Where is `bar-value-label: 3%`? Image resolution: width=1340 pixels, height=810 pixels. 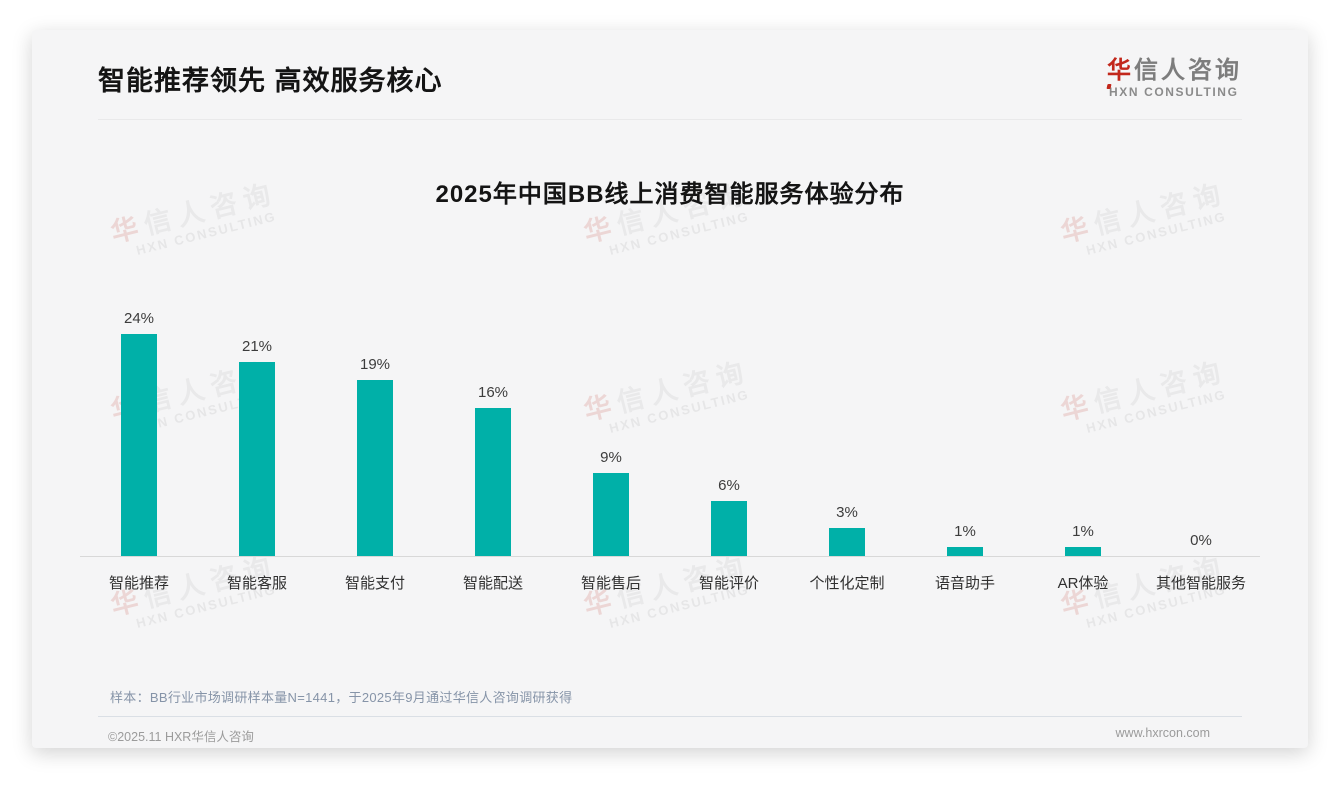
bar-value-label: 3% is located at coordinates (847, 513).